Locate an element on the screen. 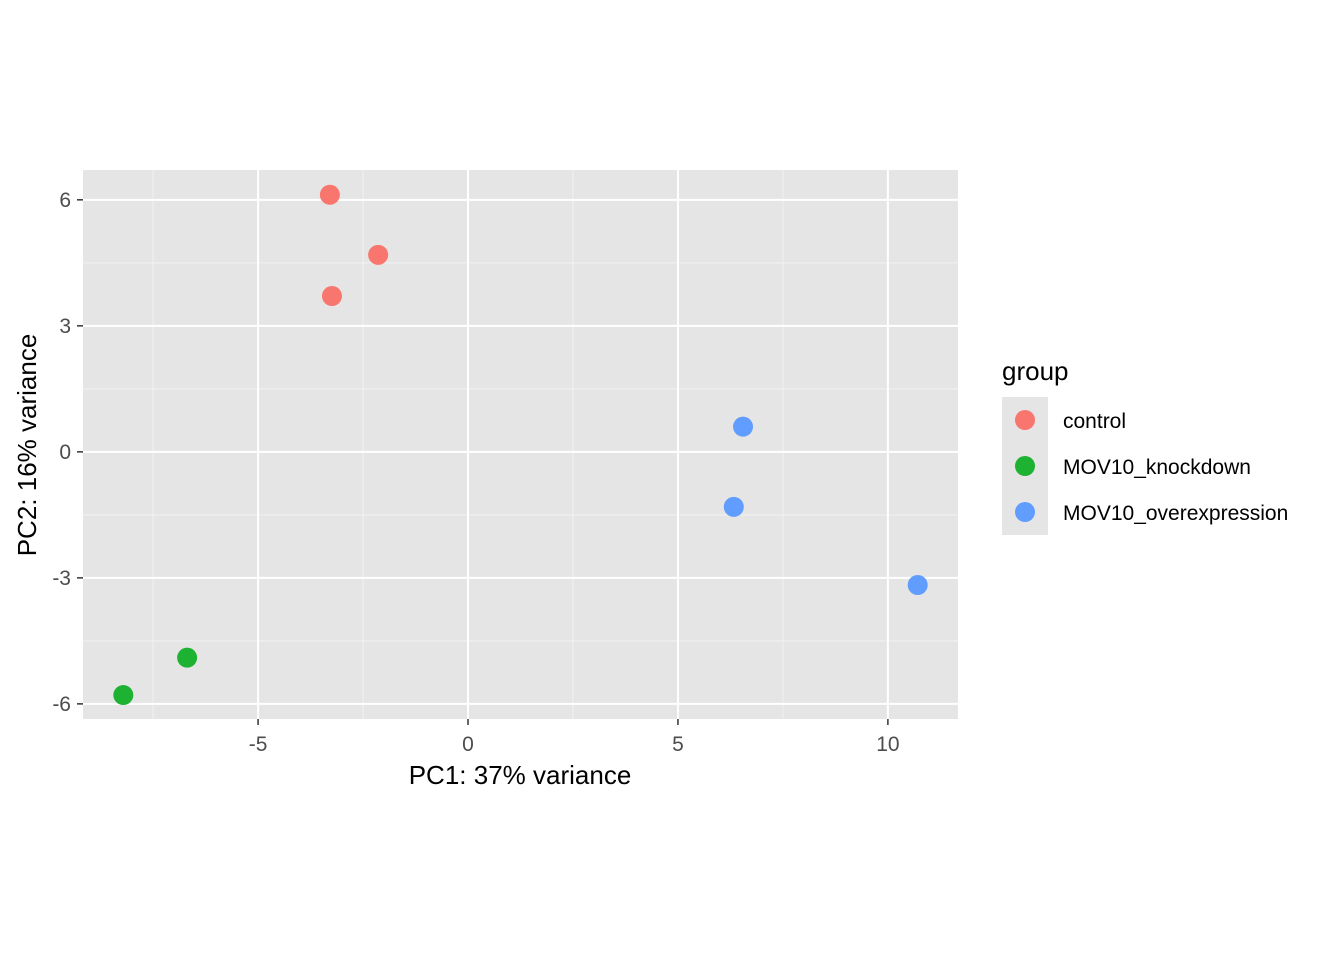 Image resolution: width=1344 pixels, height=965 pixels. x-tick-label: -5 is located at coordinates (258, 744).